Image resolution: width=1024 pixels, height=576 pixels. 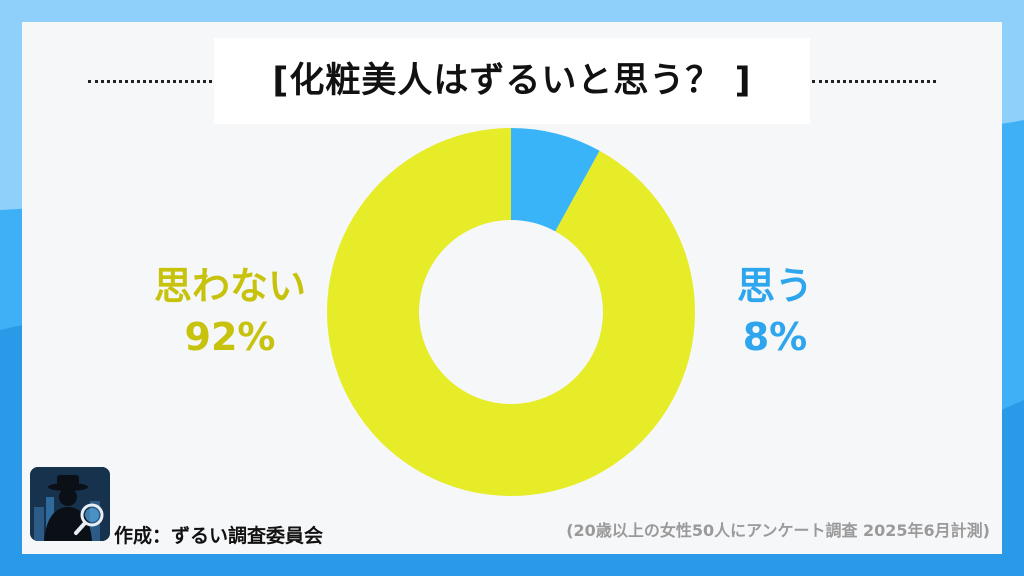 What do you see at coordinates (219, 536) in the screenshot?
I see `credit-text: 作成：ずるい調査委員会` at bounding box center [219, 536].